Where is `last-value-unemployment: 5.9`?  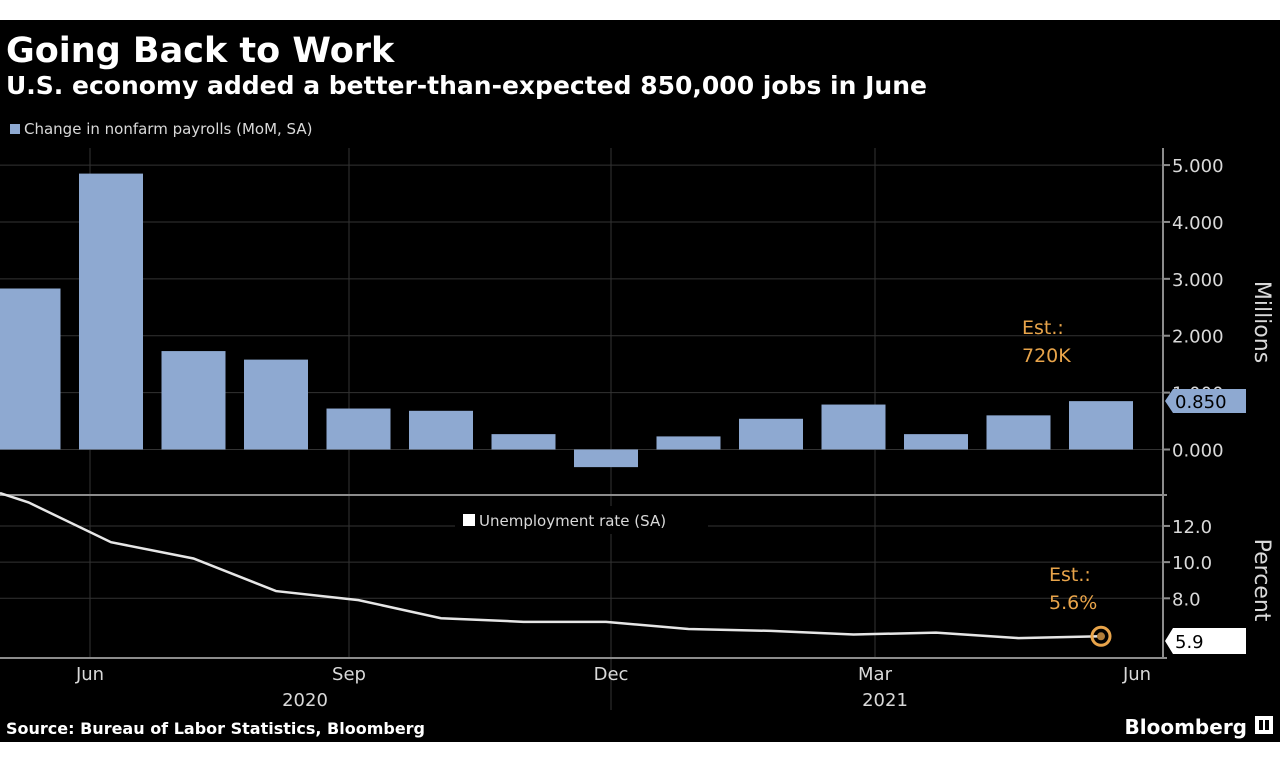 last-value-unemployment: 5.9 is located at coordinates (1189, 642).